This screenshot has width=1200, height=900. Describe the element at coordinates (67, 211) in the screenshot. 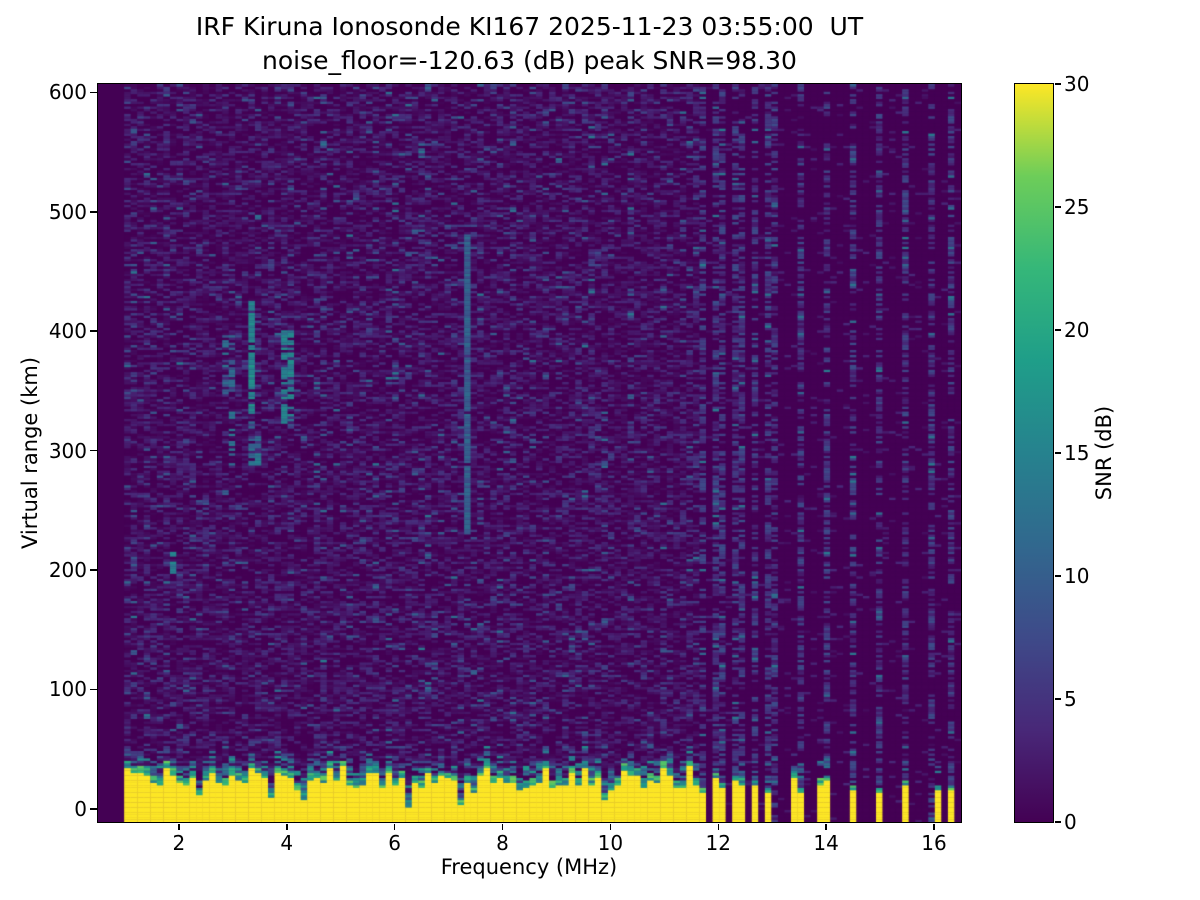

I see `y-tick-label: 500` at that location.